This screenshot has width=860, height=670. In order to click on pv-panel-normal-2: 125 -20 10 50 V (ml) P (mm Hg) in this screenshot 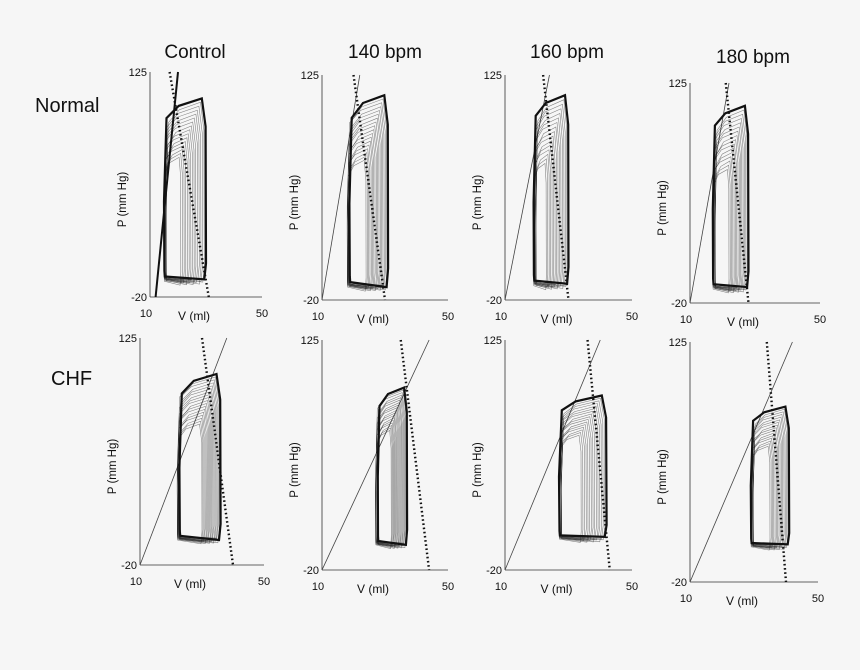, I will do `click(555, 198)`.